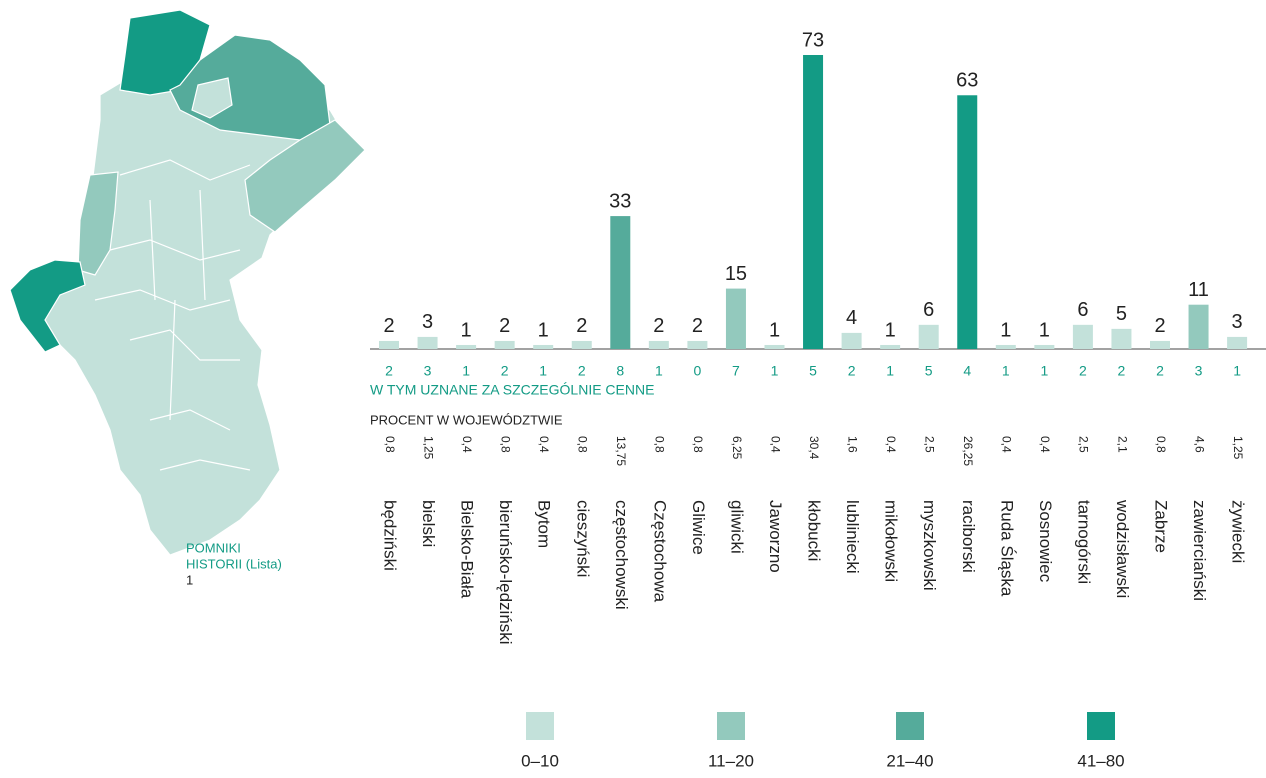  Describe the element at coordinates (1122, 444) in the screenshot. I see `percent-value: 2,1` at that location.